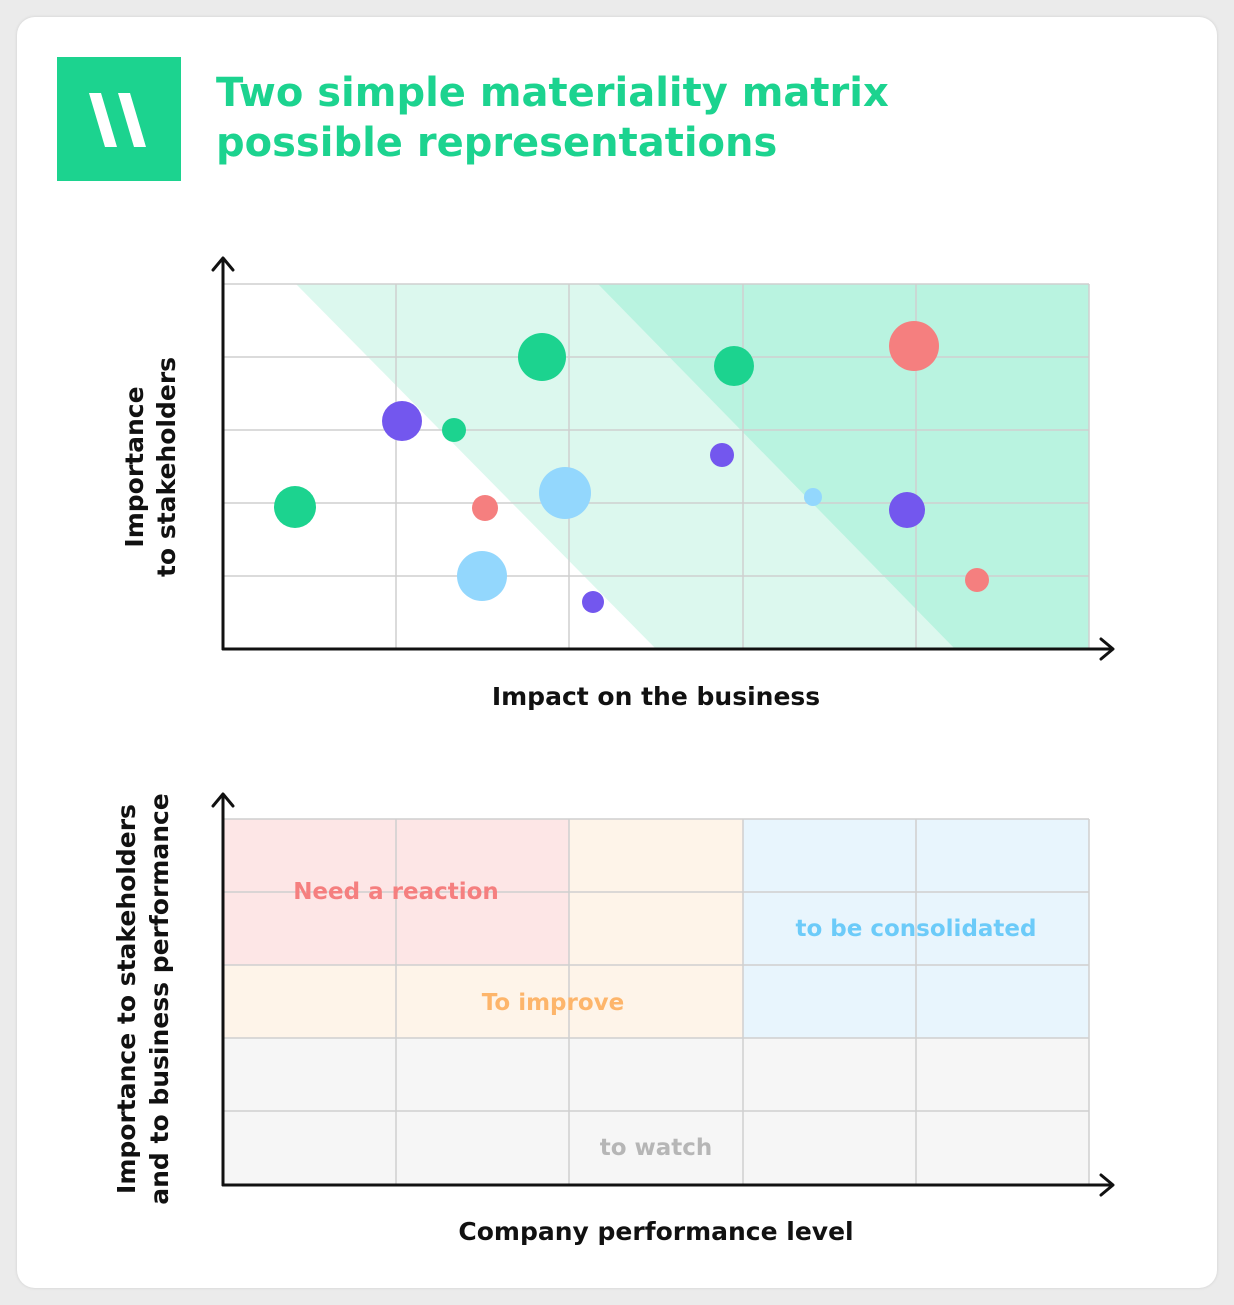  Describe the element at coordinates (655, 1231) in the screenshot. I see `matrix-2-x-label: Company performance level` at that location.